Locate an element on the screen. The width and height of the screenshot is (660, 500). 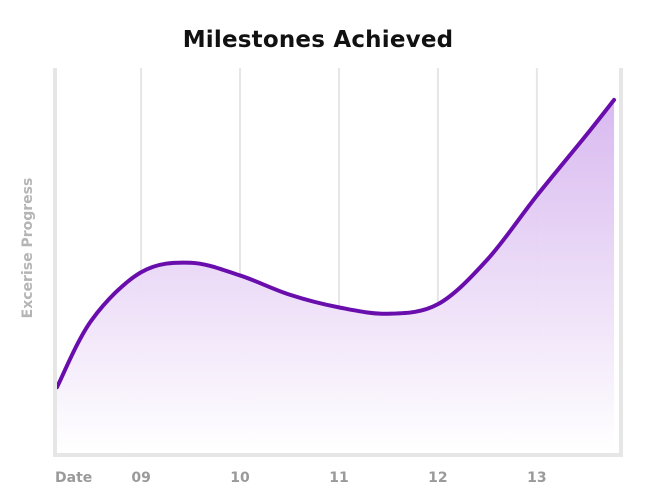
x-tick-label-12: 12 is located at coordinates (437, 478).